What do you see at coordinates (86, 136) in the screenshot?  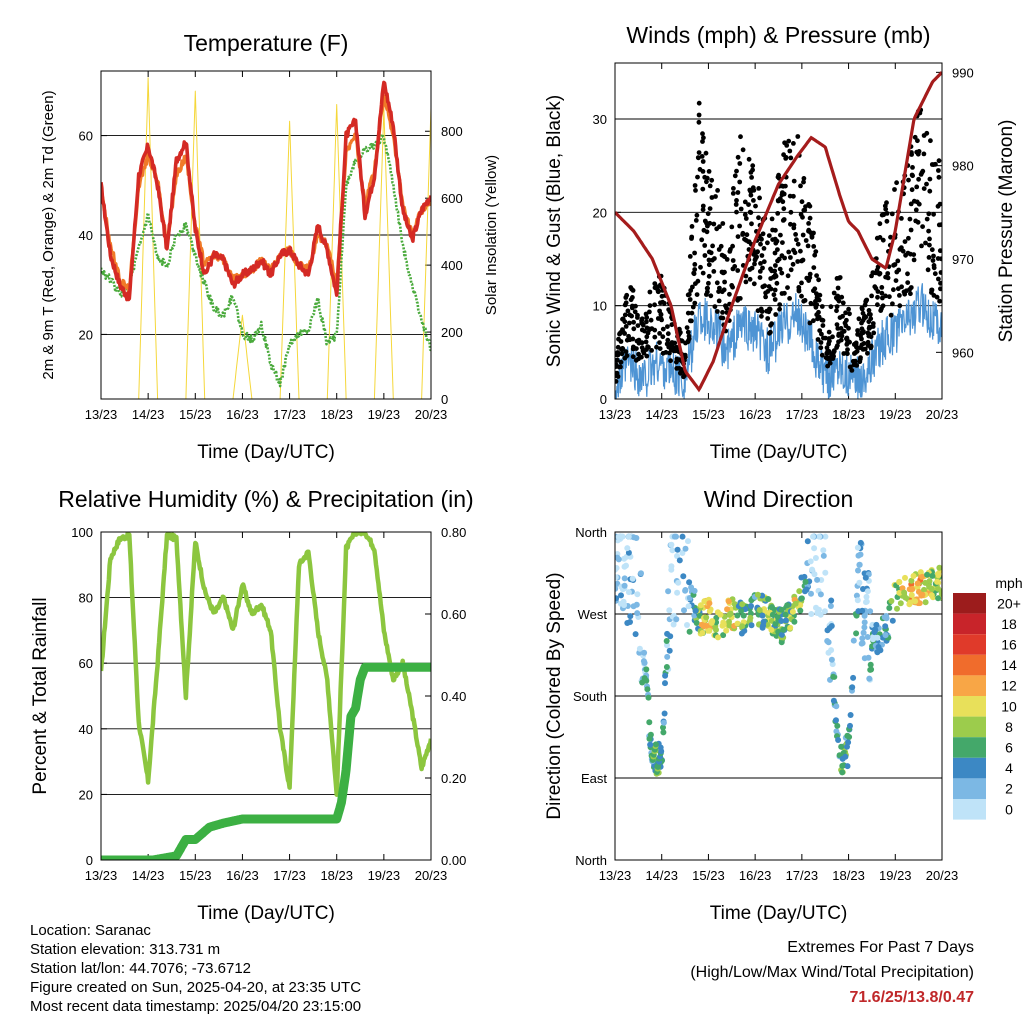 I see `y-tick-label: 60` at bounding box center [86, 136].